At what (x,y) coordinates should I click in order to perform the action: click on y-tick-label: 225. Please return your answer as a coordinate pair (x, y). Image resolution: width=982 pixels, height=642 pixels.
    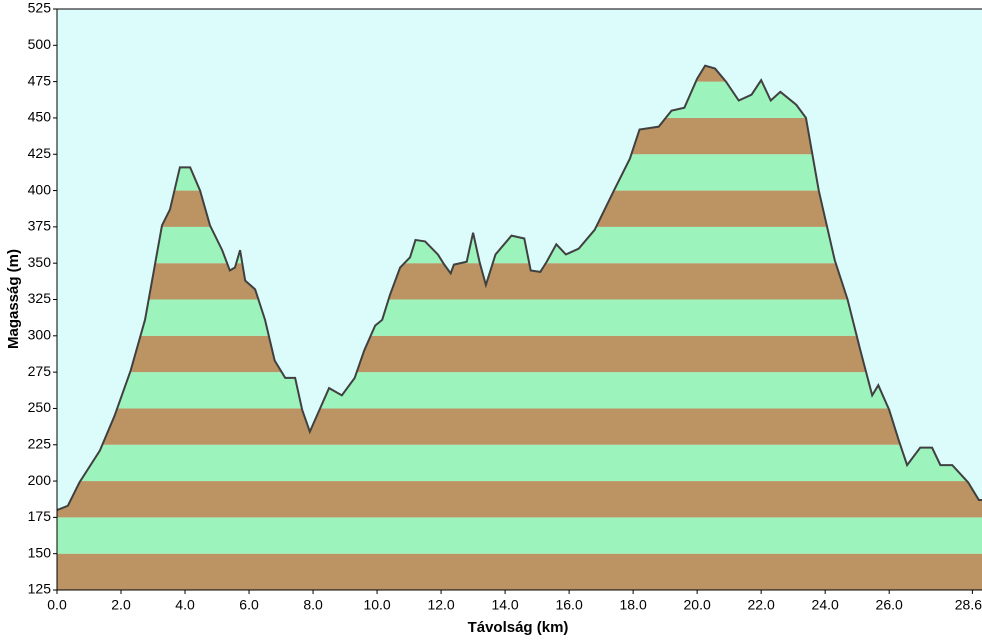
    Looking at the image, I should click on (40, 443).